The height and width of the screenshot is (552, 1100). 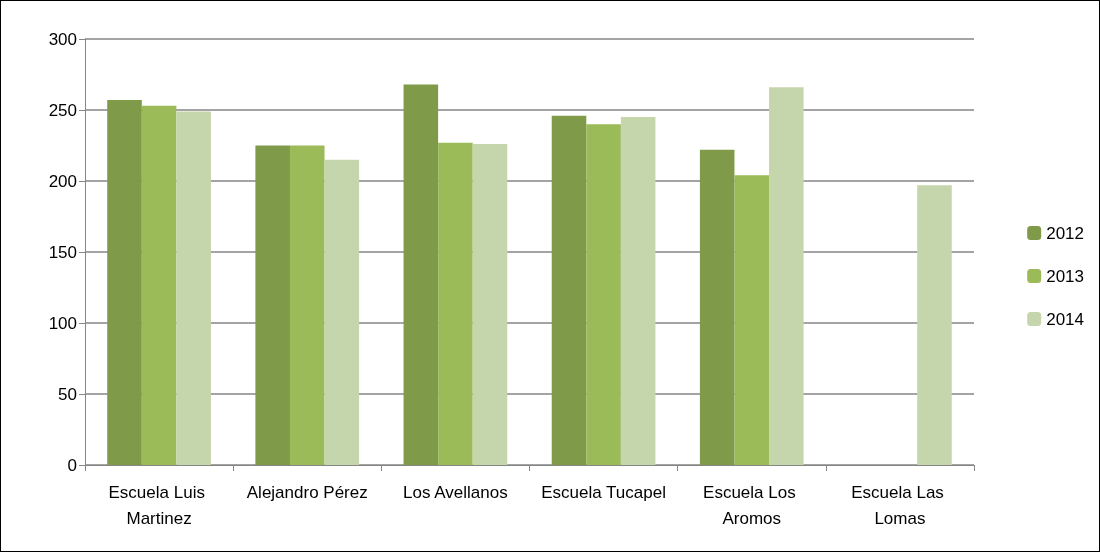 I want to click on y-tick-label: 0, so click(x=72, y=465).